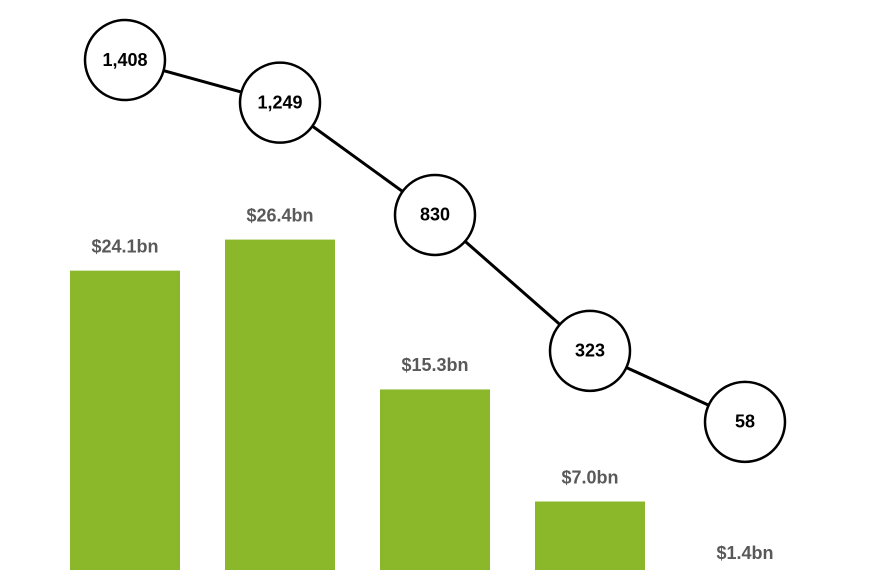 The image size is (870, 570). Describe the element at coordinates (589, 477) in the screenshot. I see `bar-value-label: $7.0bn` at that location.